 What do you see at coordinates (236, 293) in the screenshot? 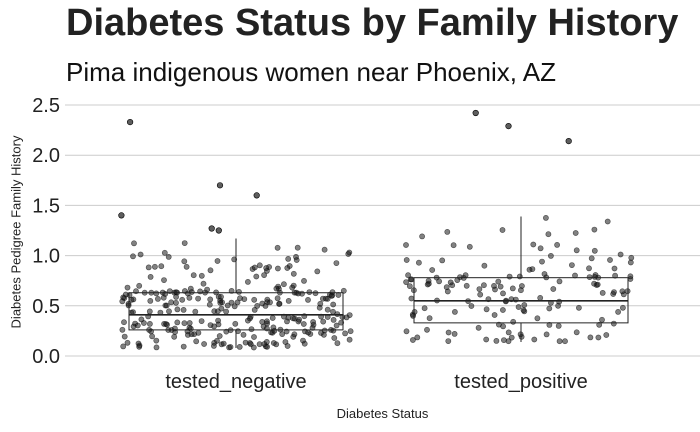
I see `boxplot-tested_negative` at bounding box center [236, 293].